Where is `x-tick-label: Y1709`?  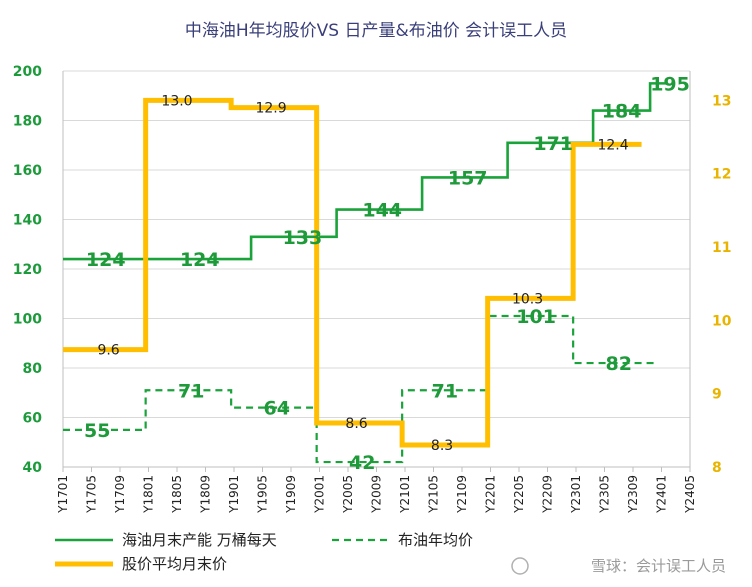 x-tick-label: Y1709 is located at coordinates (120, 494).